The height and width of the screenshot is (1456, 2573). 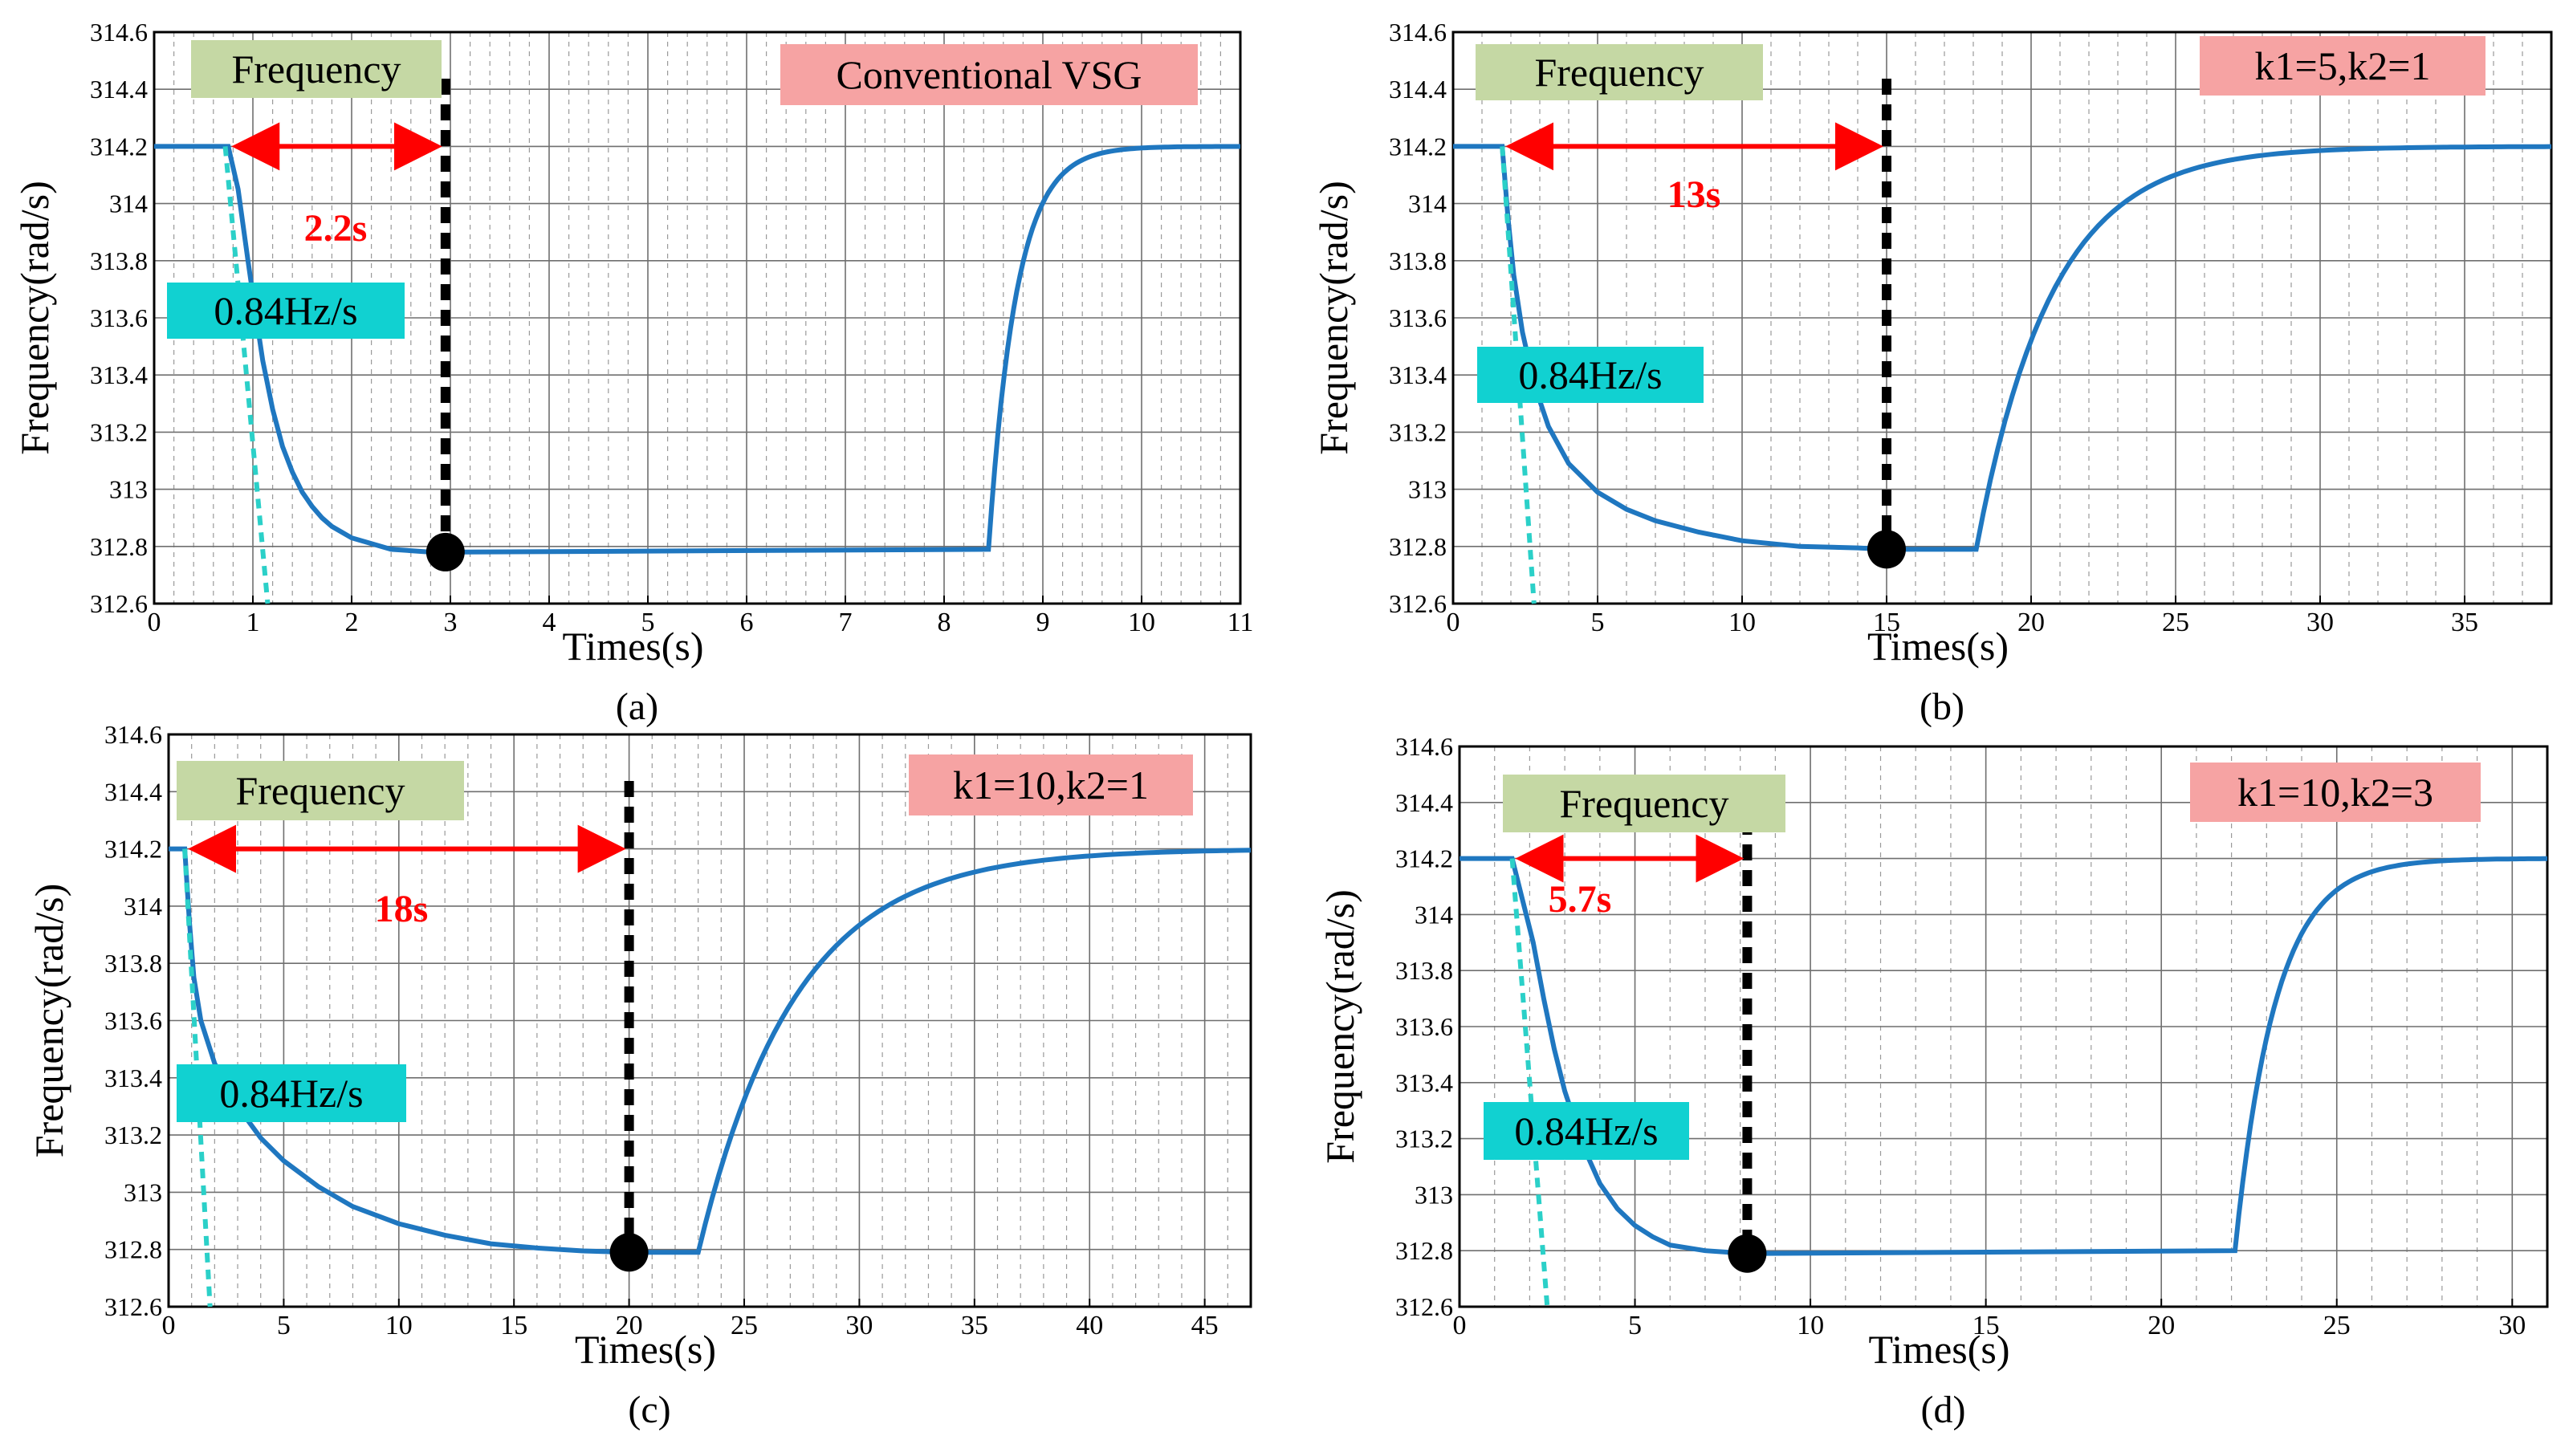 I want to click on panel-caption: (d), so click(x=1944, y=1410).